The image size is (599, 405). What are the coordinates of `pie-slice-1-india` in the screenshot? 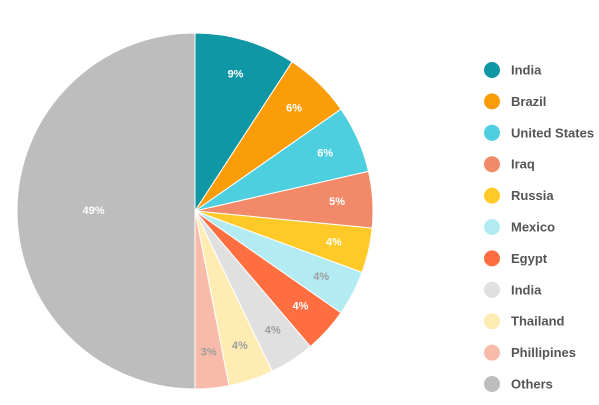 It's located at (243, 122).